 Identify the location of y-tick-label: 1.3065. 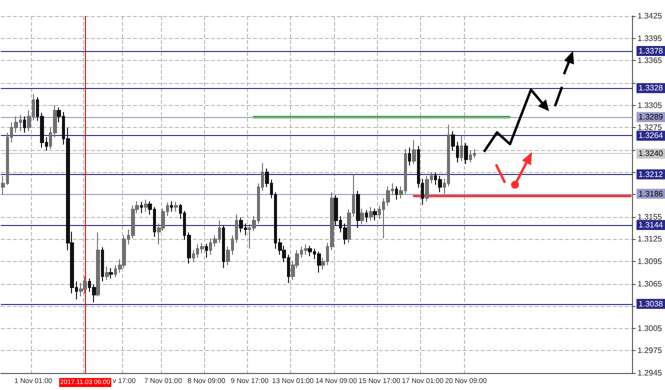
(650, 283).